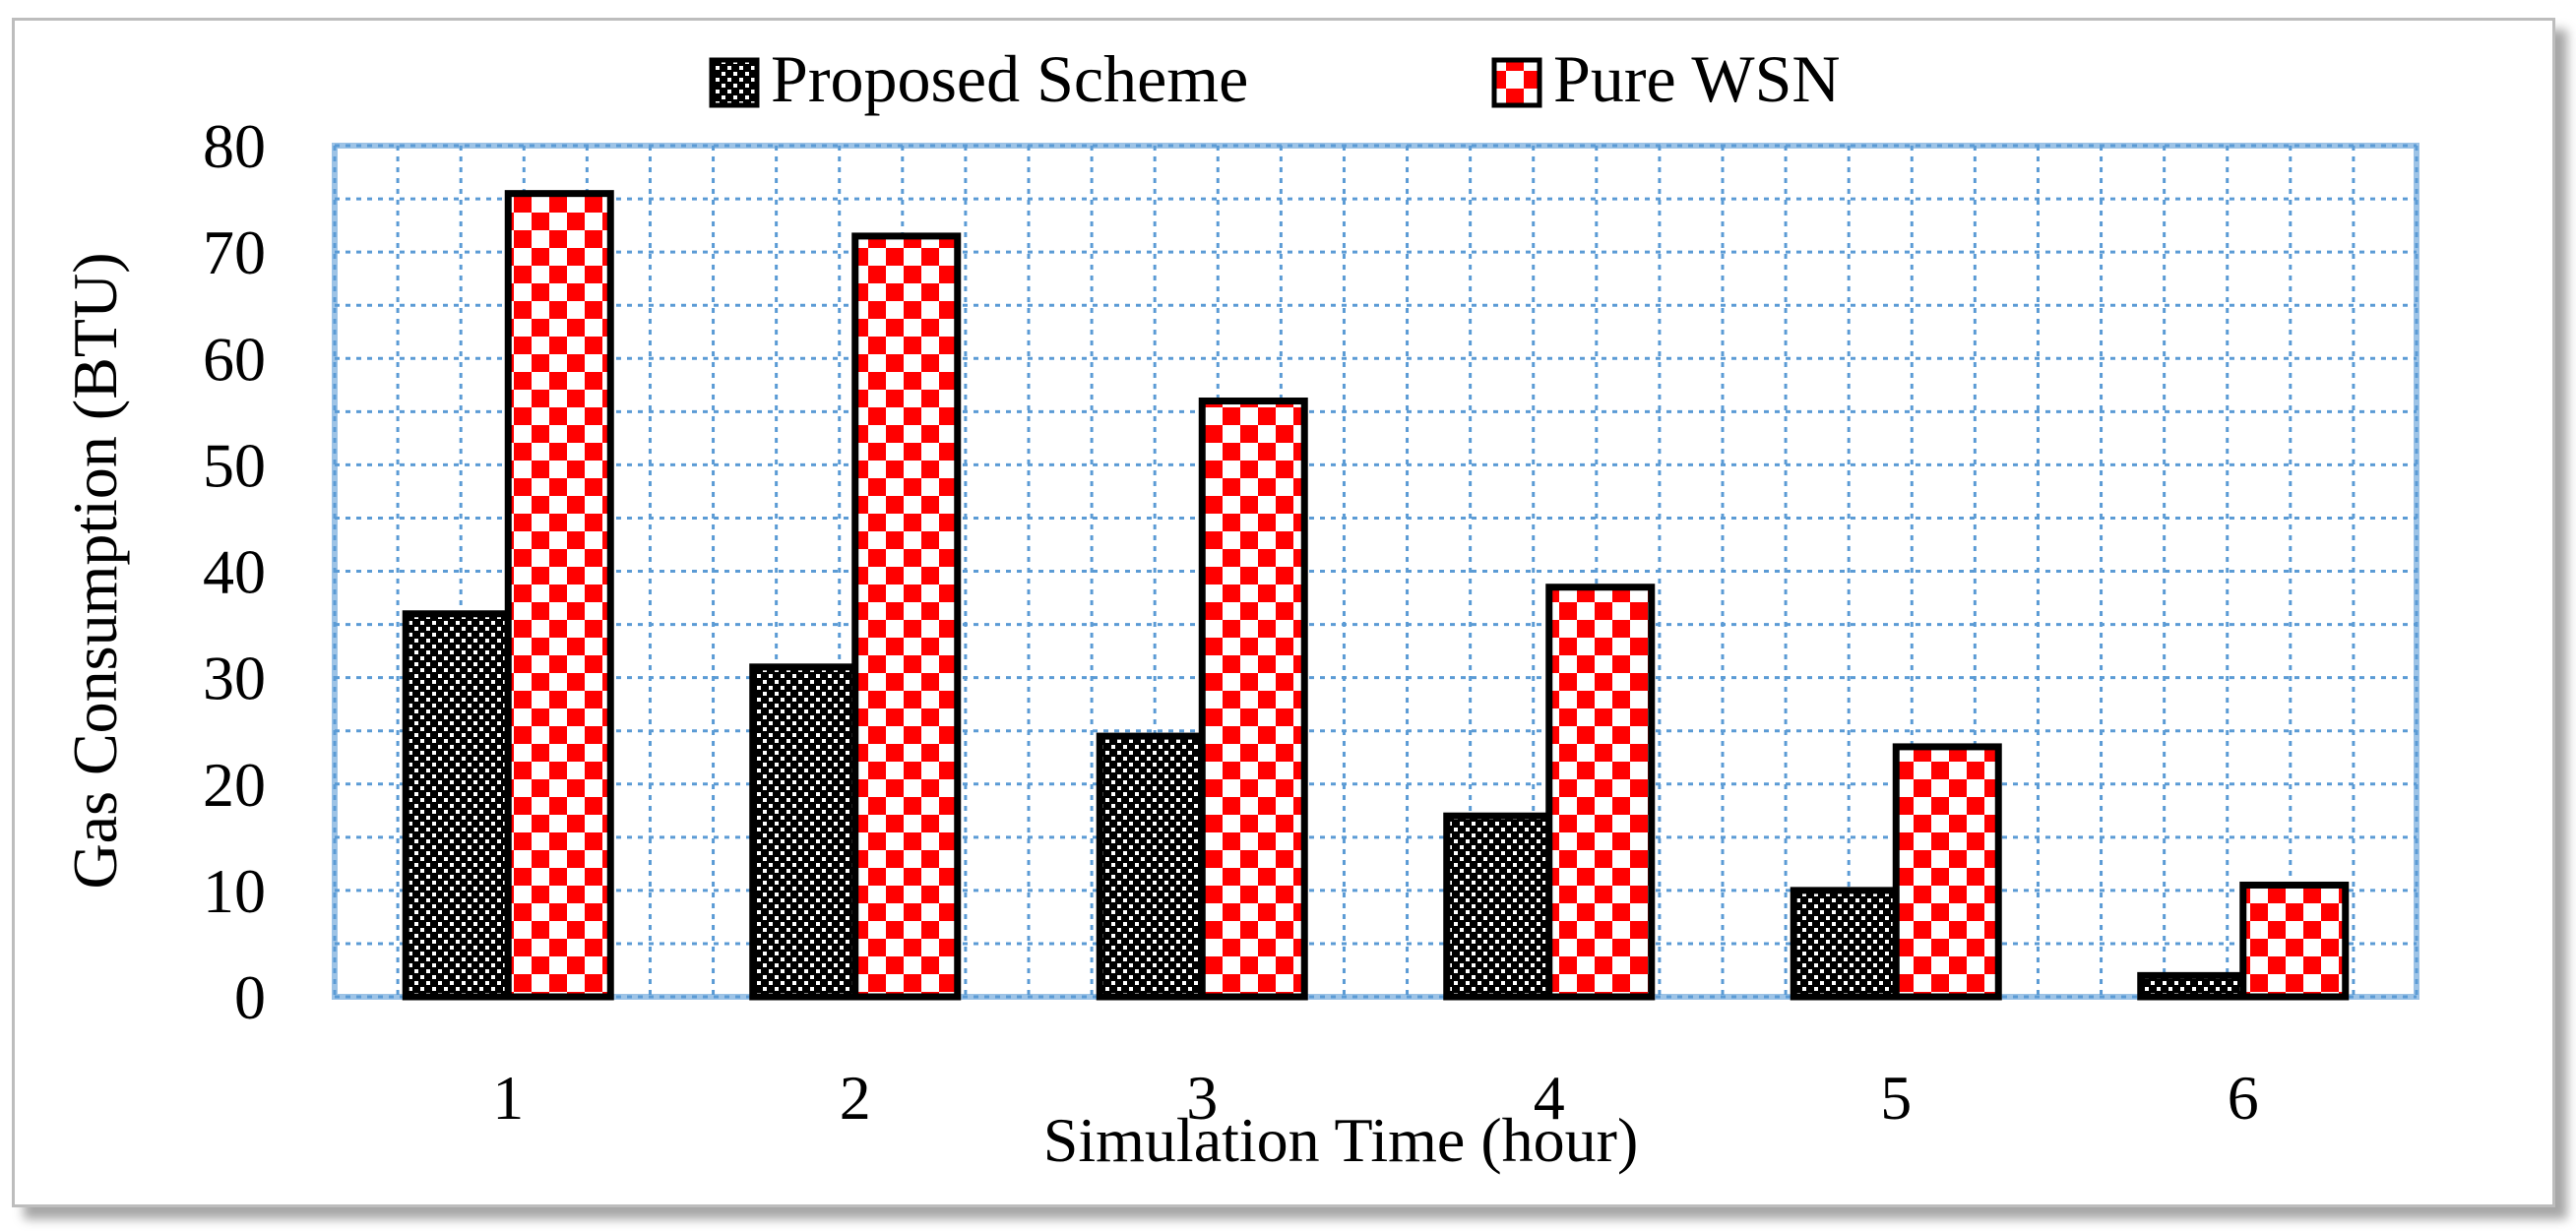 The width and height of the screenshot is (2576, 1231). I want to click on y-axis-ticks: 0 10 20 30 40 50 60 70 80, so click(234, 571).